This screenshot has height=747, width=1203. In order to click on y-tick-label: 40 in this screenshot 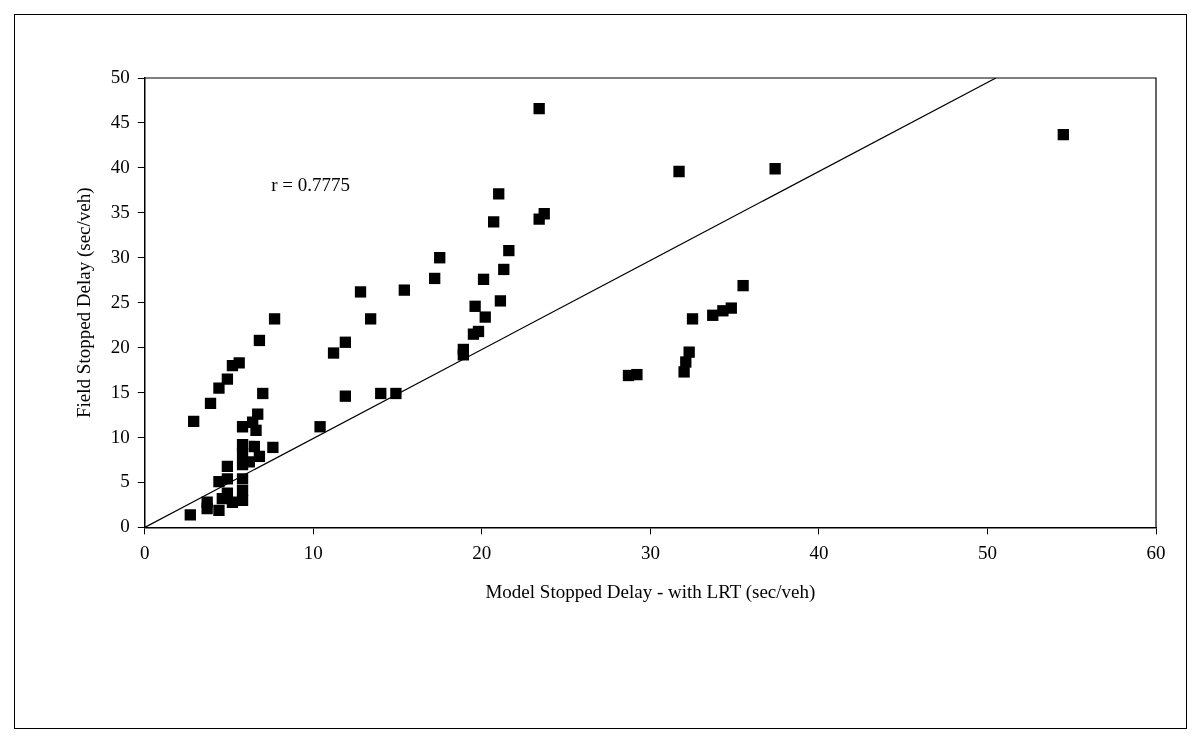, I will do `click(120, 166)`.